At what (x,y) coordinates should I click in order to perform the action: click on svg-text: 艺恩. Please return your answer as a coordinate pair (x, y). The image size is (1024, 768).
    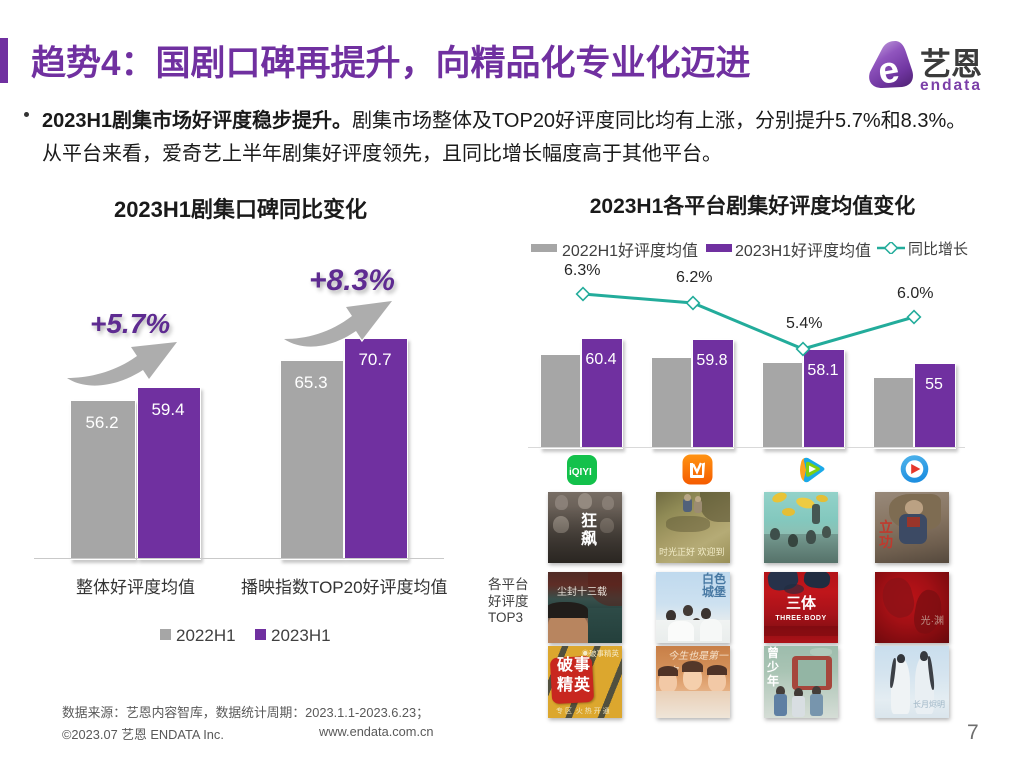
    Looking at the image, I should click on (951, 64).